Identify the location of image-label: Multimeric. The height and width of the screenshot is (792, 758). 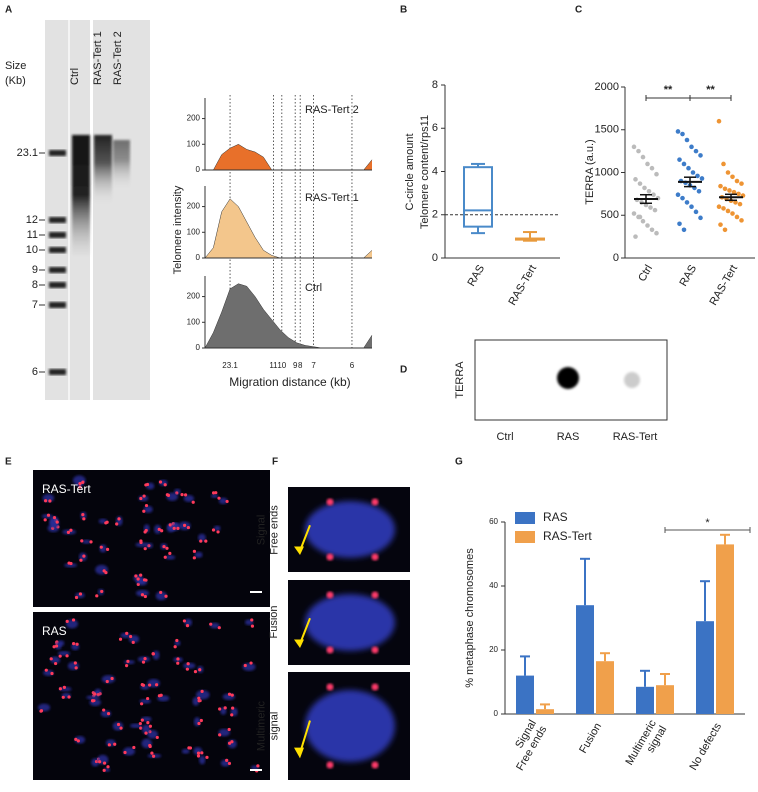
(261, 725).